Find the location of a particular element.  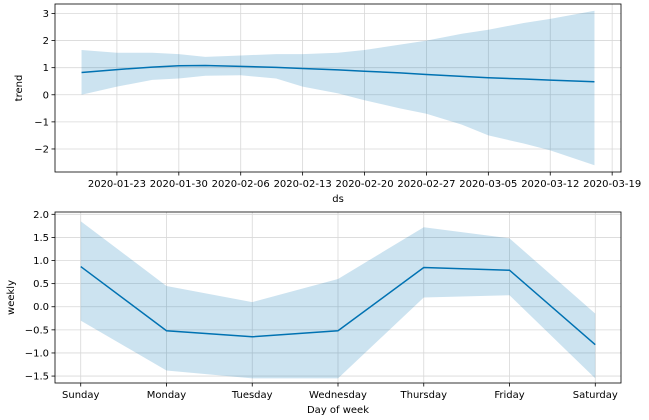

trend-line is located at coordinates (338, 73).